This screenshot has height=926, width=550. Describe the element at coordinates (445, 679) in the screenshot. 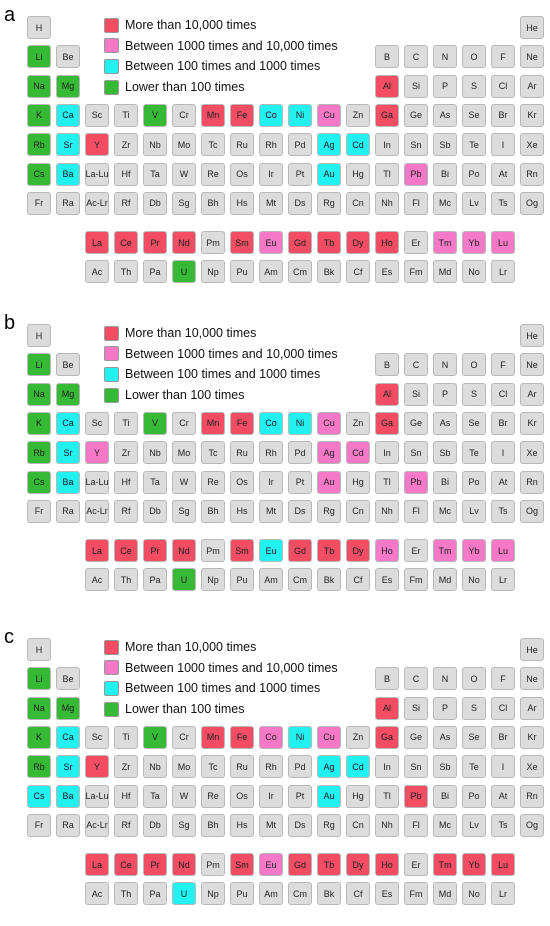

I see `element-cell-n: N` at that location.